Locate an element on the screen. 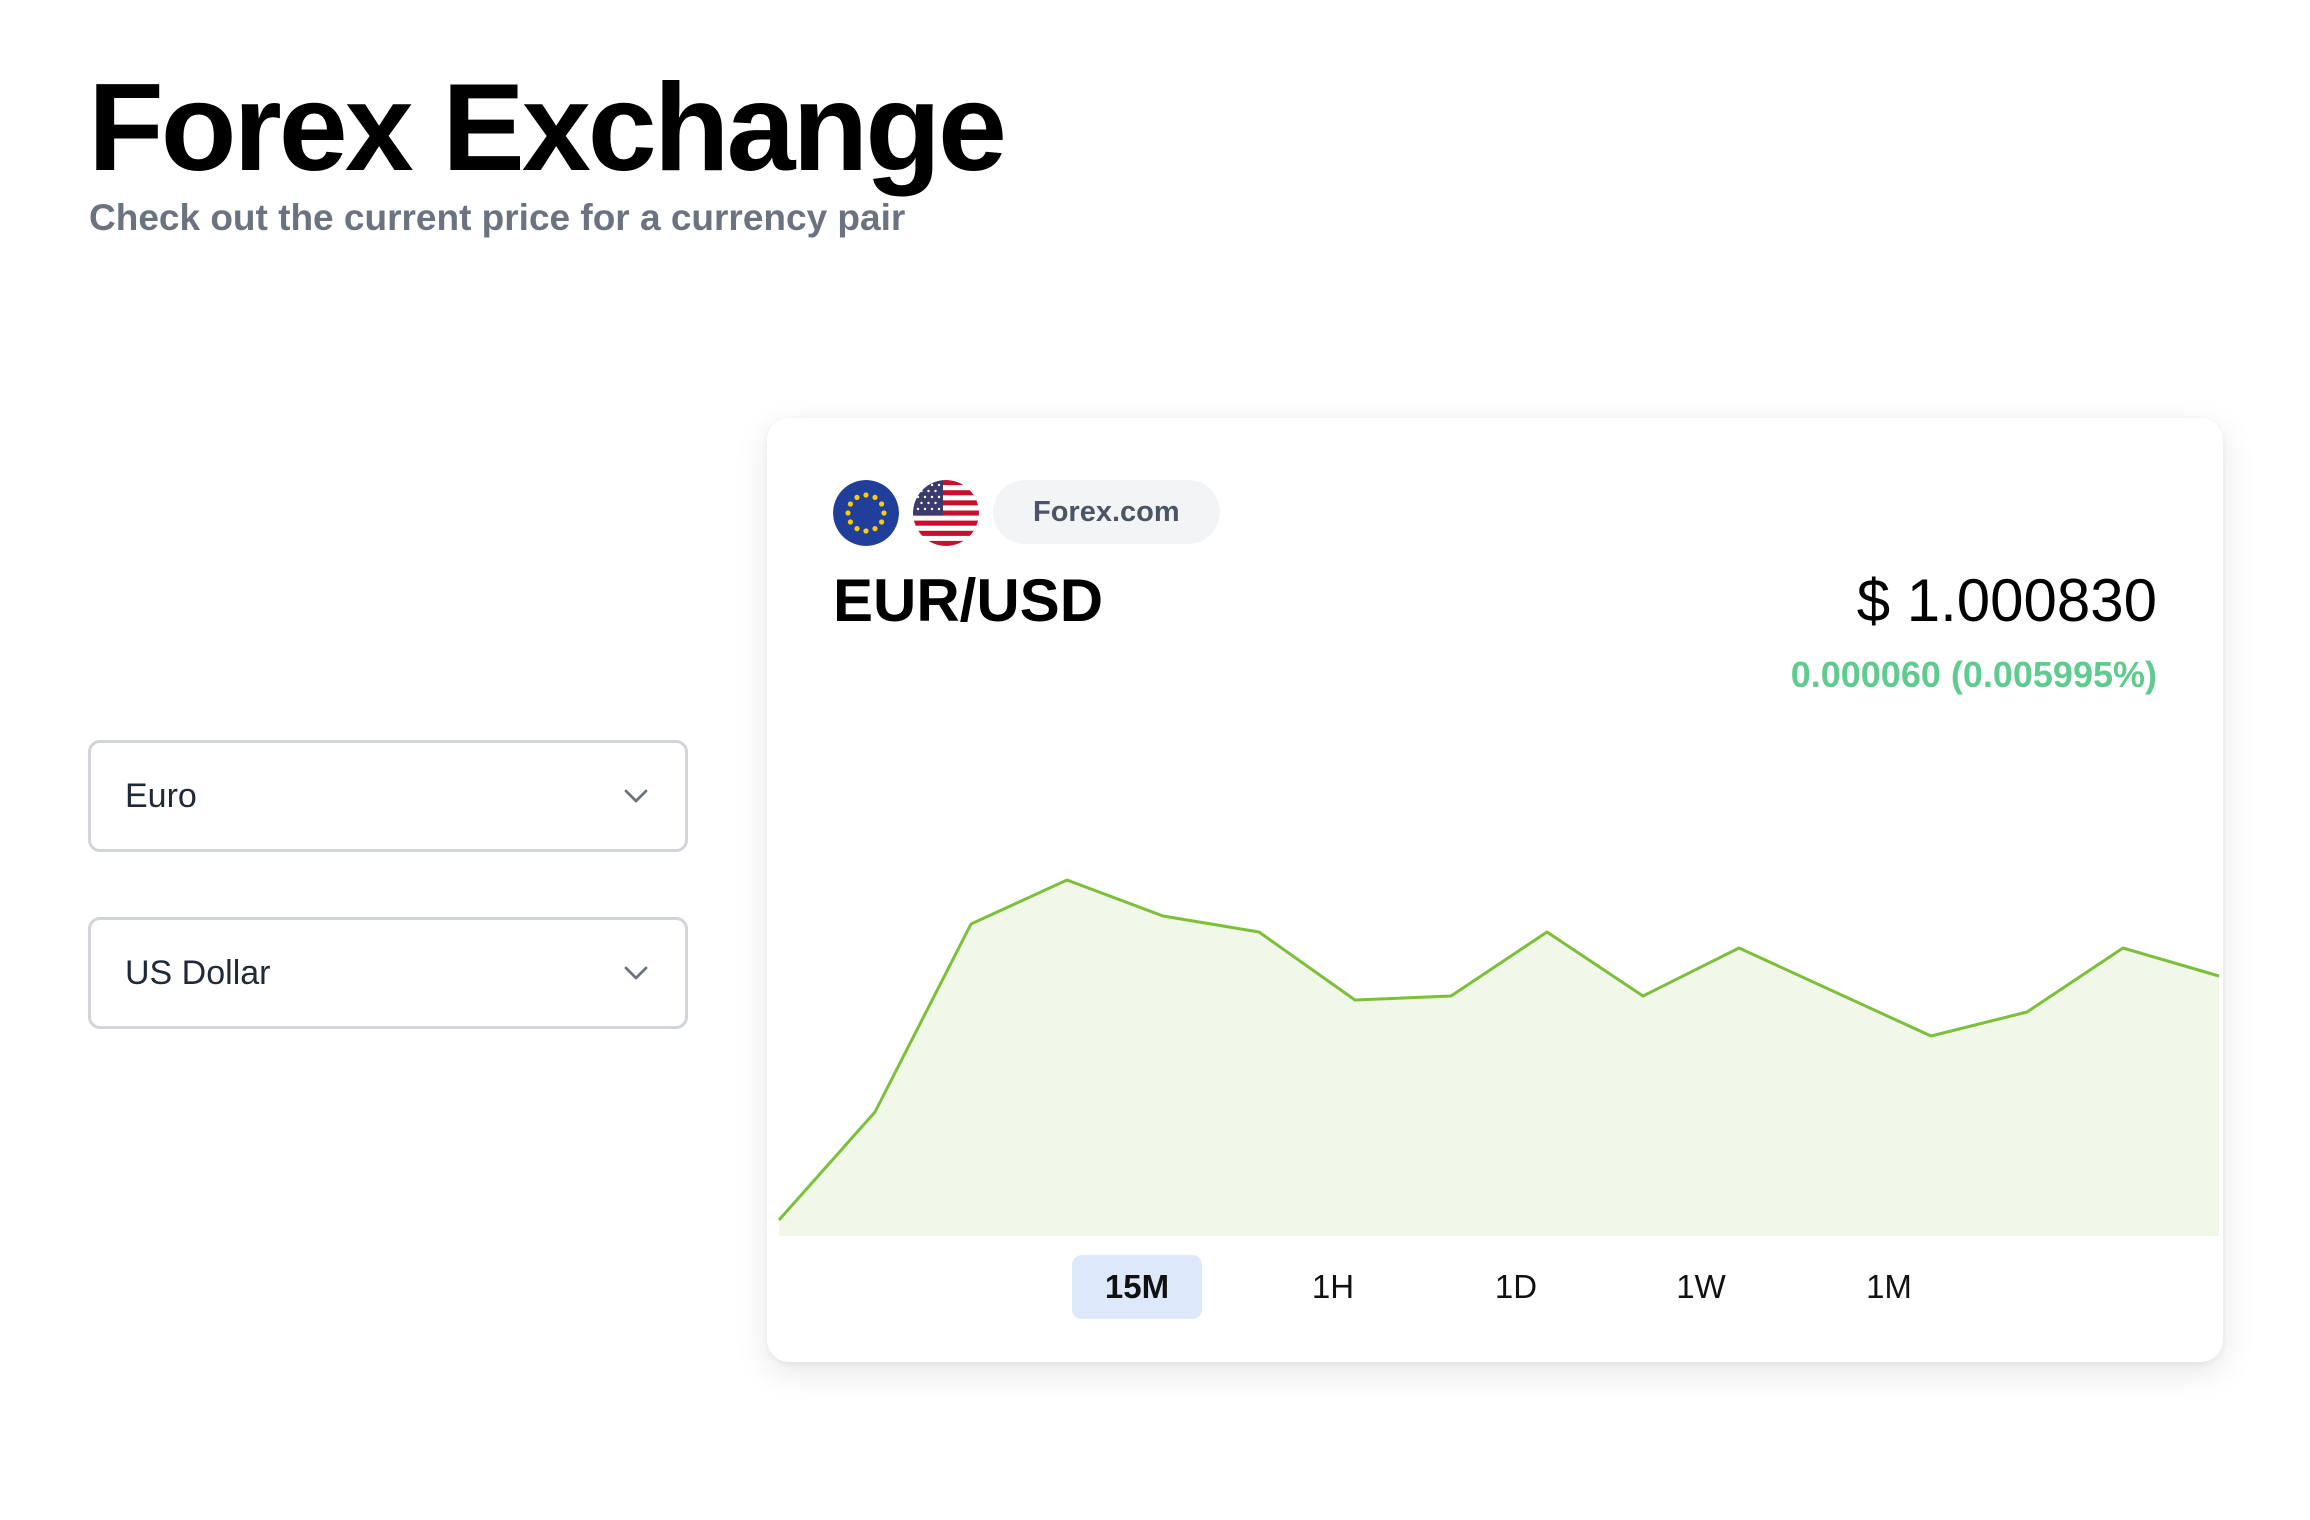 Image resolution: width=2310 pixels, height=1520 pixels. from-currency-value: Euro is located at coordinates (161, 795).